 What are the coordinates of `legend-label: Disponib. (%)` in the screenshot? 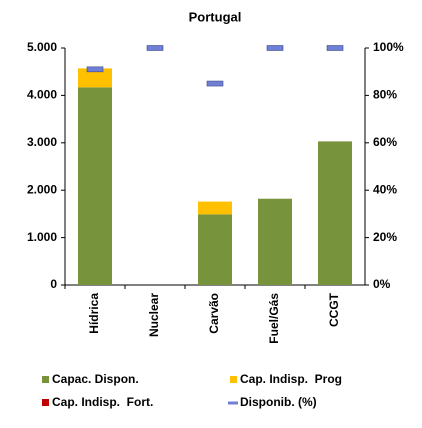 It's located at (278, 402).